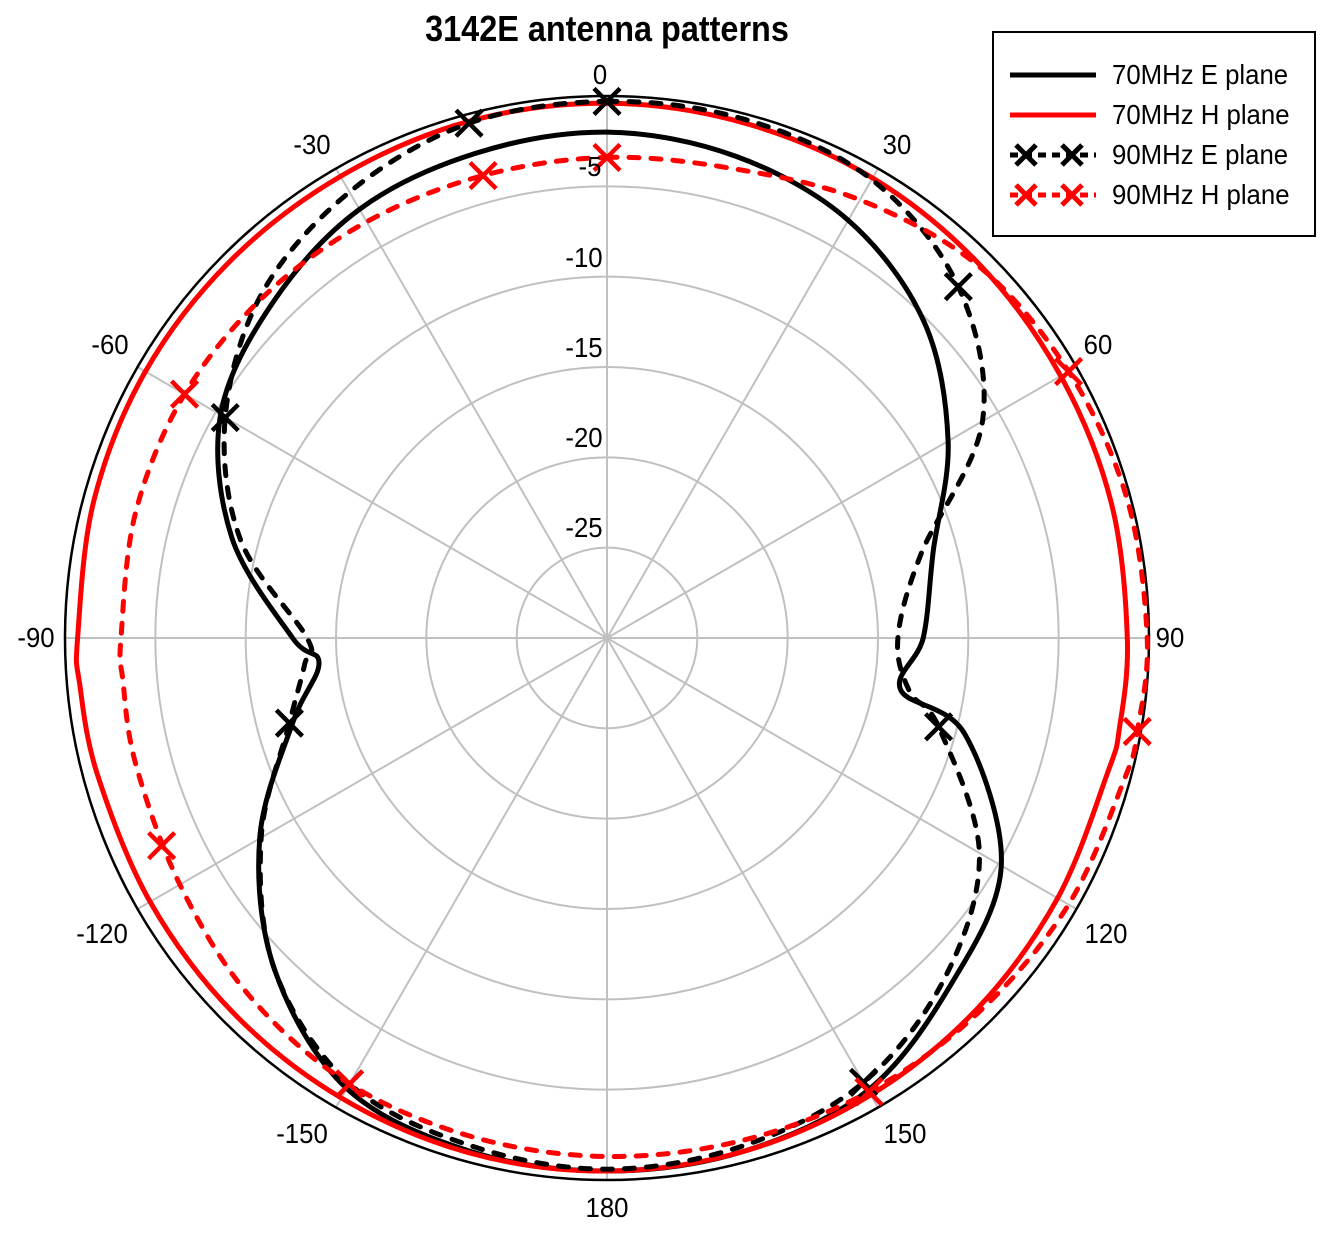 This screenshot has height=1242, width=1323. I want to click on radial-tick-neg20: -20, so click(584, 437).